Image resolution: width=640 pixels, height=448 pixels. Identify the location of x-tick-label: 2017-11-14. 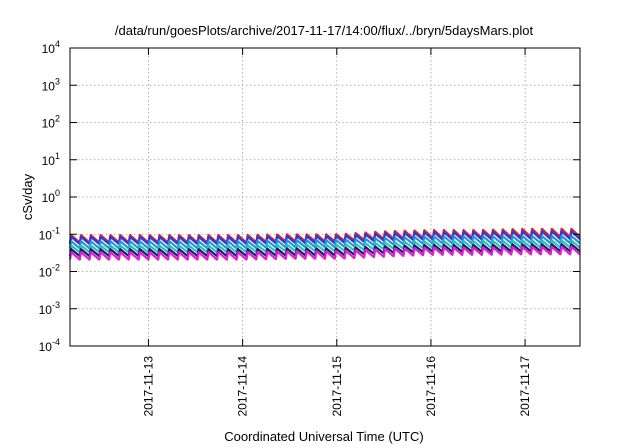
(243, 386).